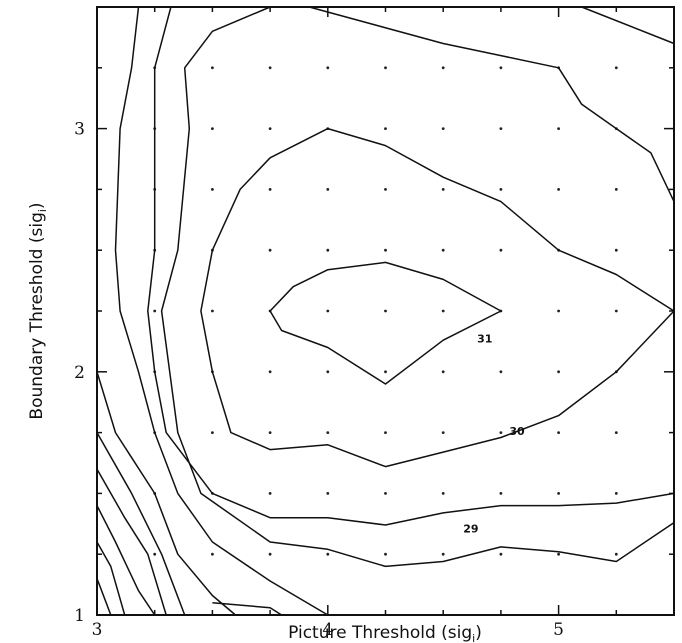 The width and height of the screenshot is (682, 643). Describe the element at coordinates (558, 630) in the screenshot. I see `x-tick-label: 5` at that location.